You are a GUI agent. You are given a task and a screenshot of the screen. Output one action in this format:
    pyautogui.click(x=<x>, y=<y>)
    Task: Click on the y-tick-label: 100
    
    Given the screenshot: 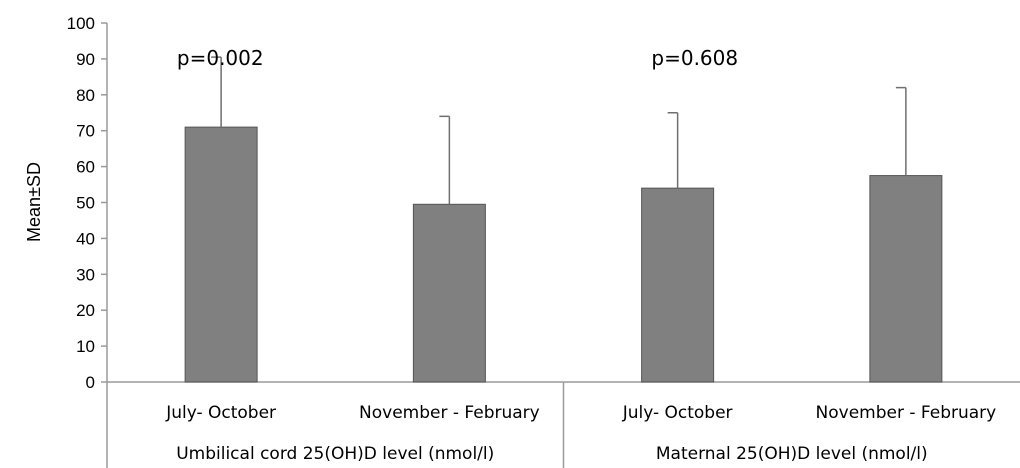 What is the action you would take?
    pyautogui.click(x=81, y=23)
    